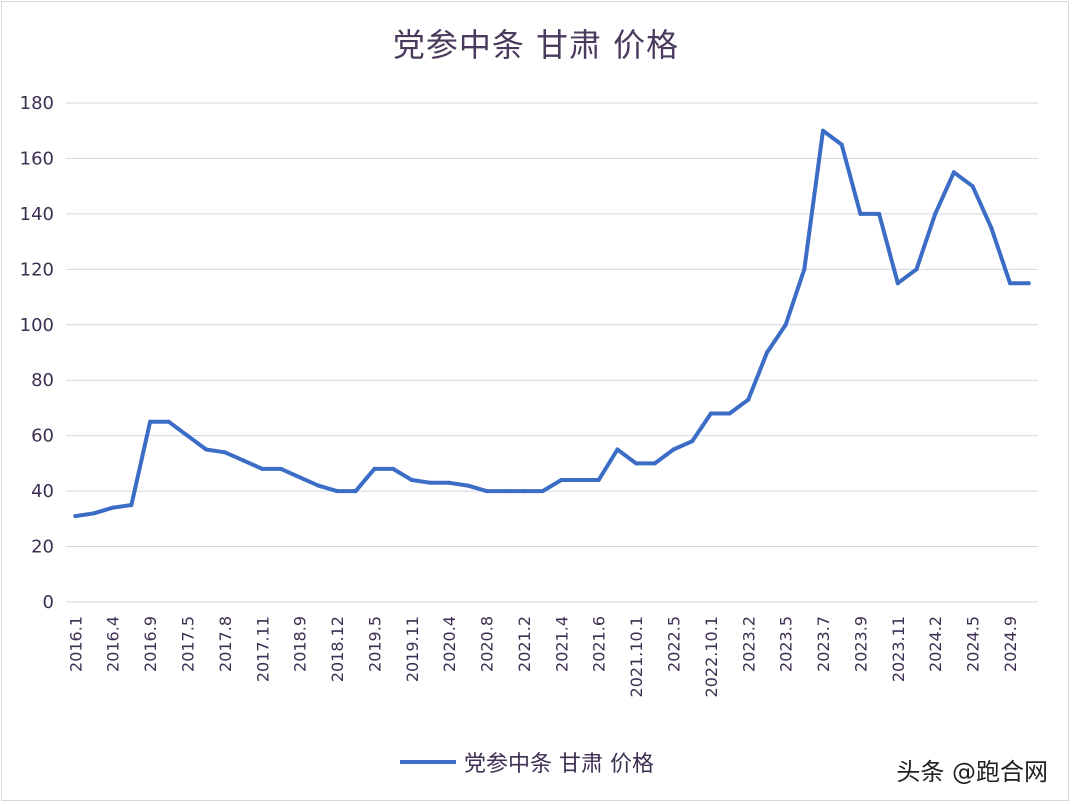 This screenshot has width=1072, height=804. I want to click on x-tick-label: 2024.2, so click(935, 644).